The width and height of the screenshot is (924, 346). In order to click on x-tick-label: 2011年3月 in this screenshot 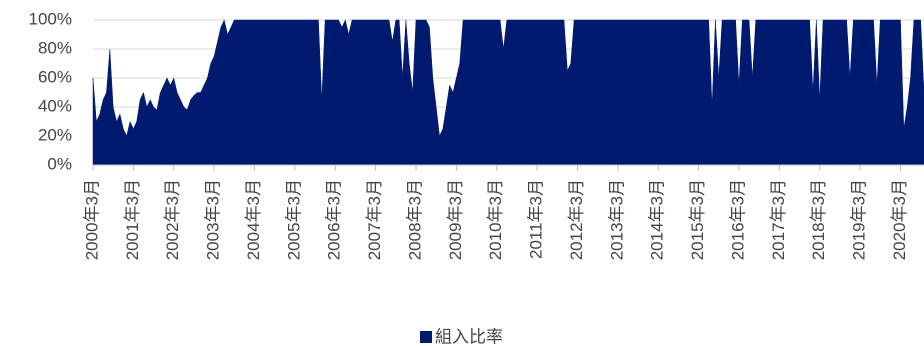, I will do `click(536, 219)`.